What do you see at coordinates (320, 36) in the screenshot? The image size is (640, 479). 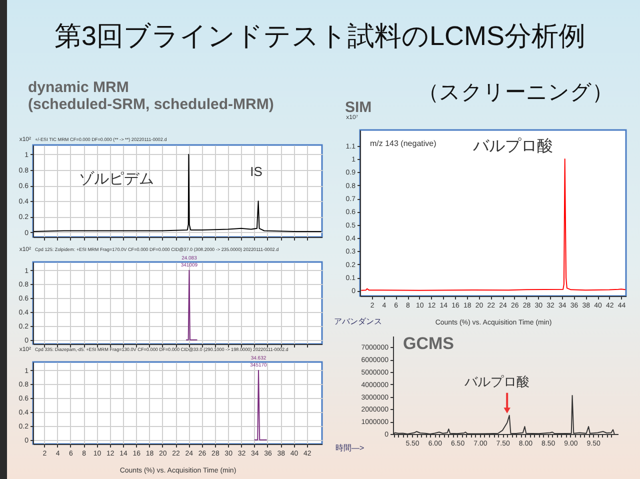 I see `chart-title: 第3回ブラインドテスト試料のLCMS分析例` at bounding box center [320, 36].